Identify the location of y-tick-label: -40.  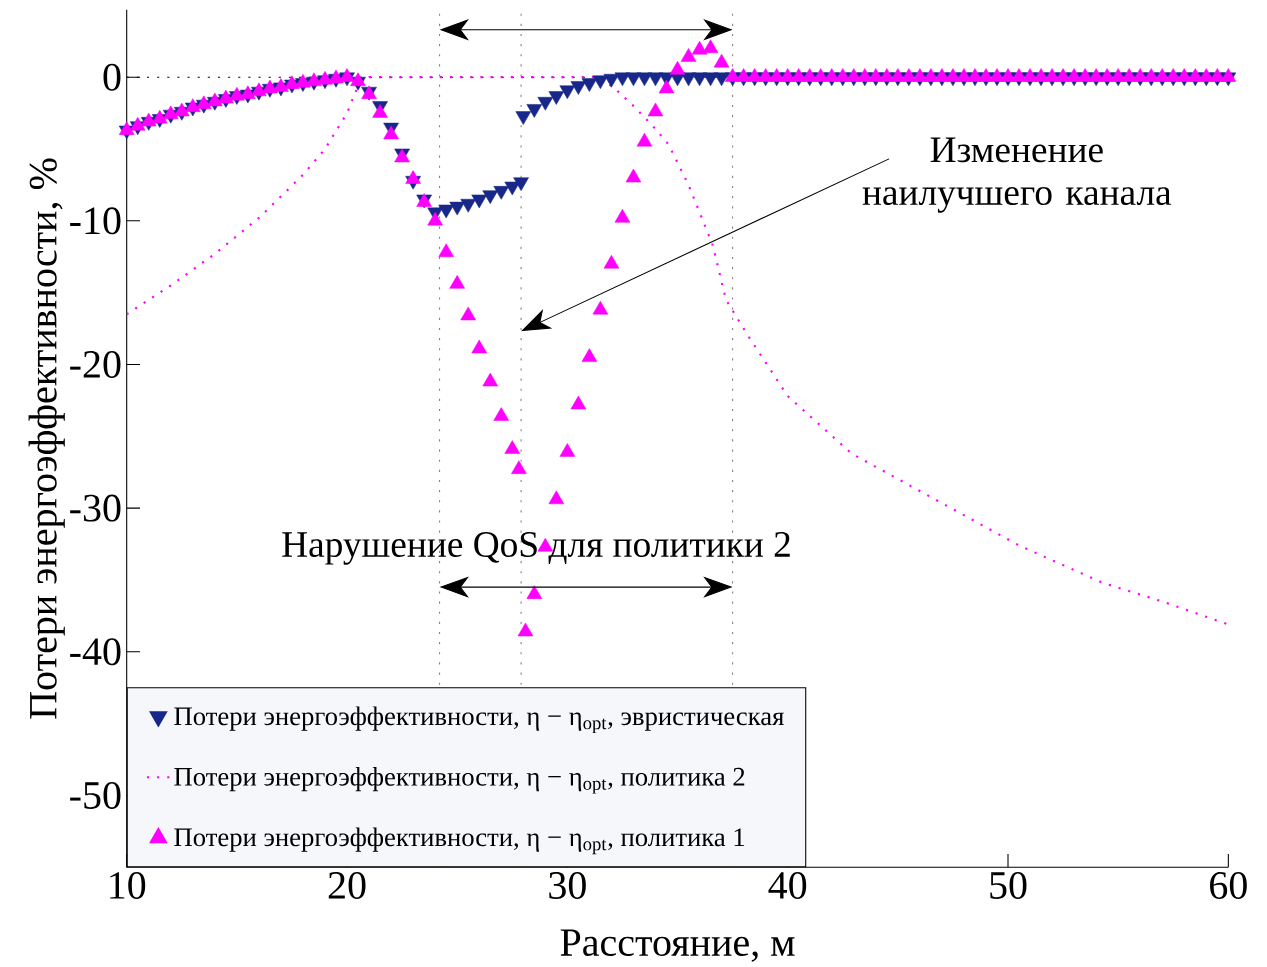
(95, 652).